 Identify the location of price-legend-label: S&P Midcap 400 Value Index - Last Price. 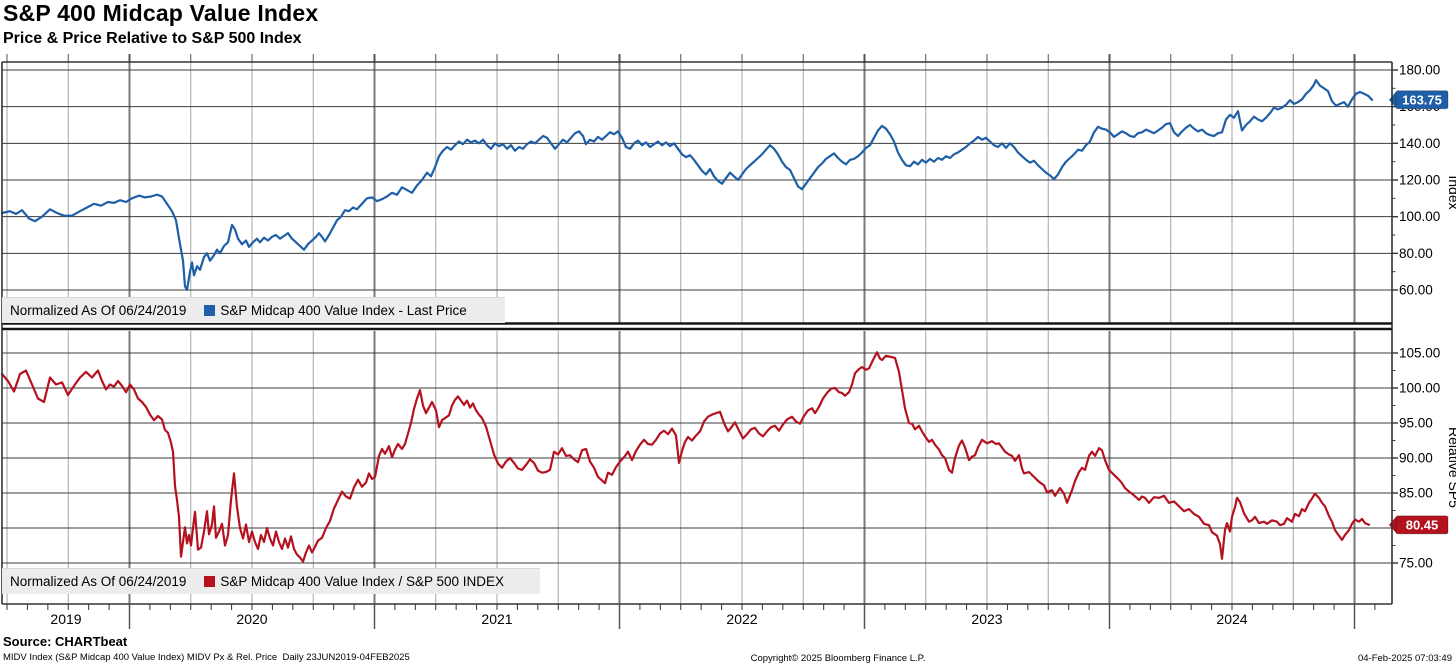
(343, 310).